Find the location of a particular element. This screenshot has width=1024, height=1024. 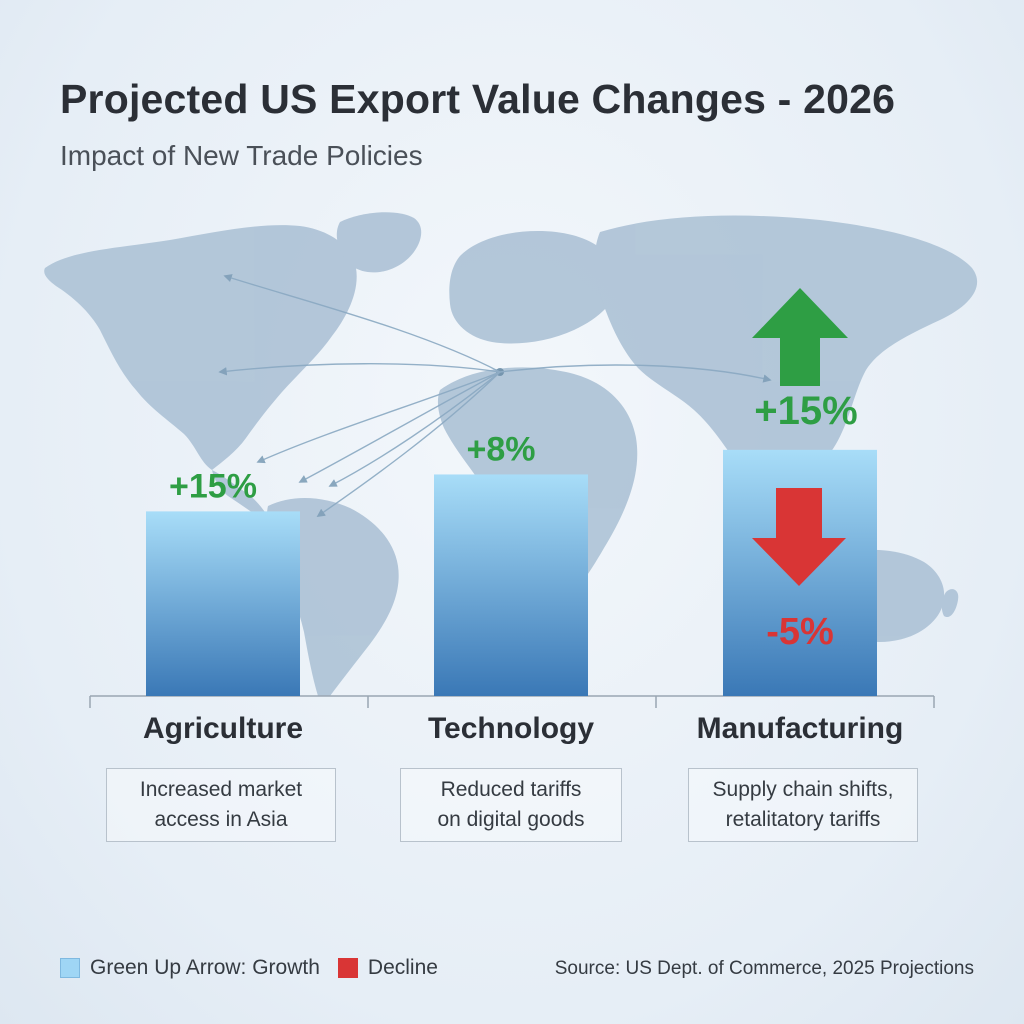

data-label-technology: +8% is located at coordinates (501, 449).